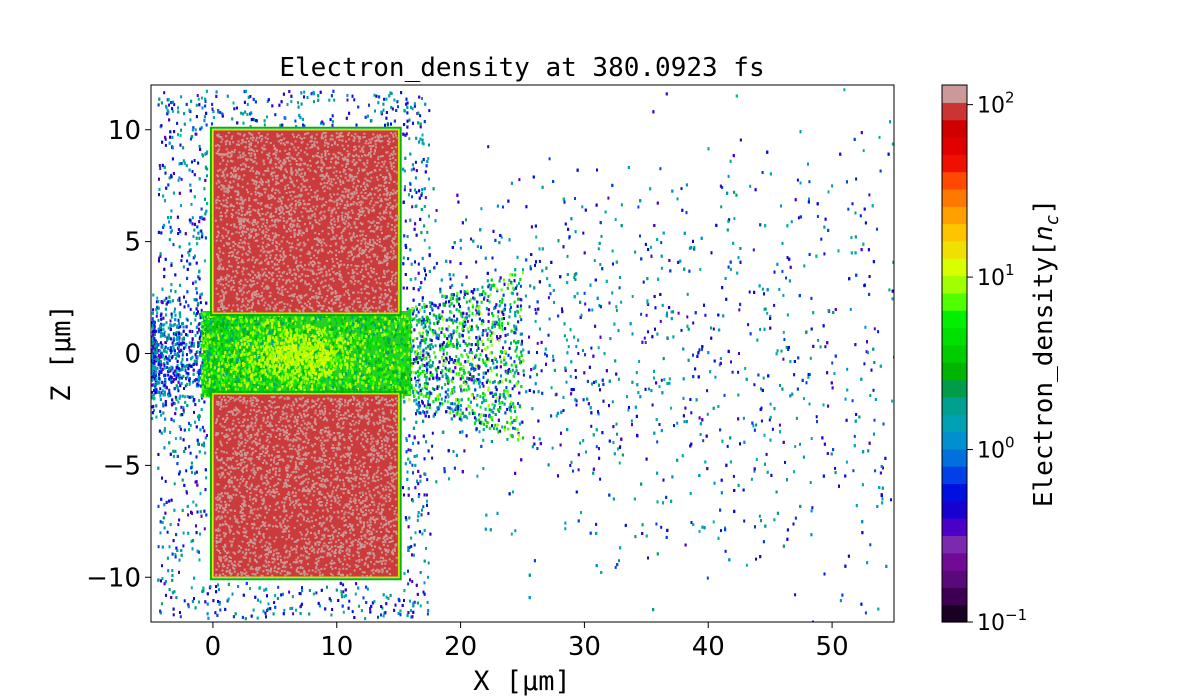 The height and width of the screenshot is (700, 1200). Describe the element at coordinates (1044, 233) in the screenshot. I see `colorbar-label-var: n` at that location.